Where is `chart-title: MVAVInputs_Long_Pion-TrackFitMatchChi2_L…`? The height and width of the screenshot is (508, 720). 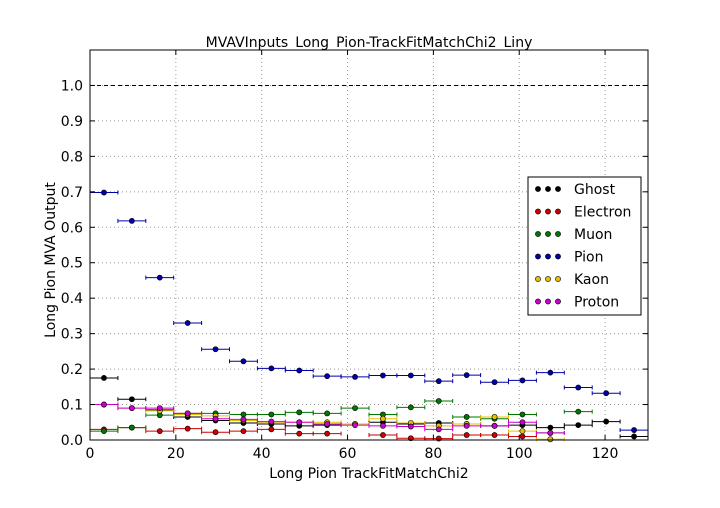 chart-title: MVAVInputs_Long_Pion-TrackFitMatchChi2_L… is located at coordinates (369, 43).